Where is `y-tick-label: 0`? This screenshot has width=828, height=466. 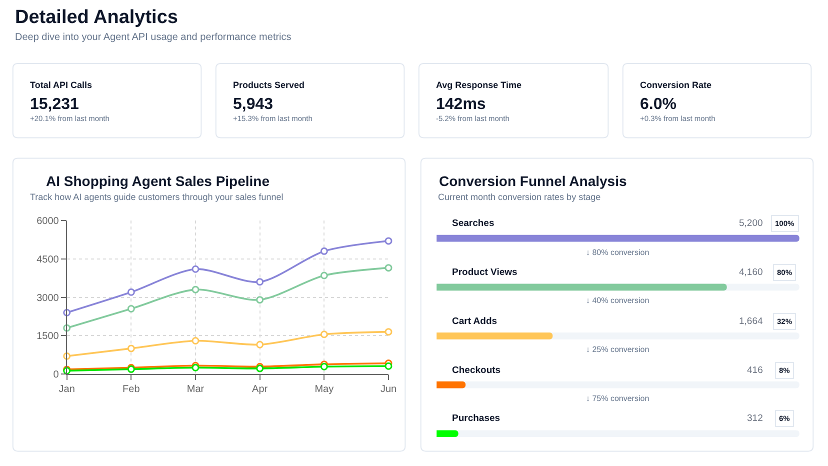 y-tick-label: 0 is located at coordinates (56, 375).